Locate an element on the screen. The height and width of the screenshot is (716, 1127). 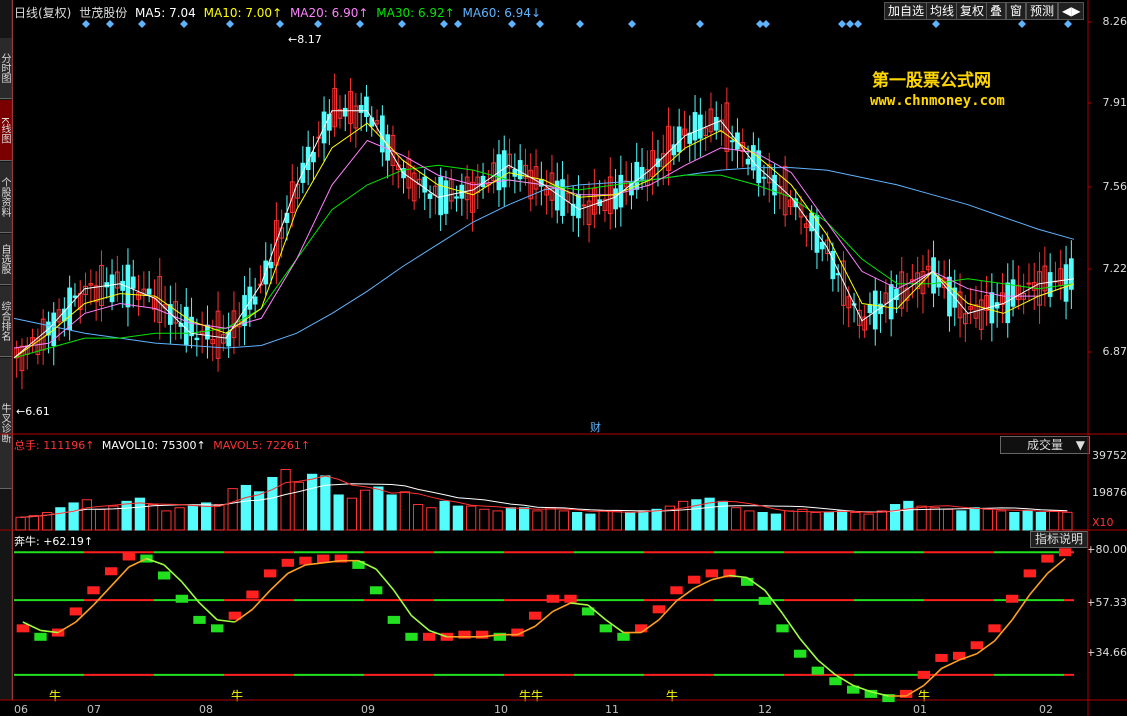
forecast-button: 预测 is located at coordinates (1042, 11).